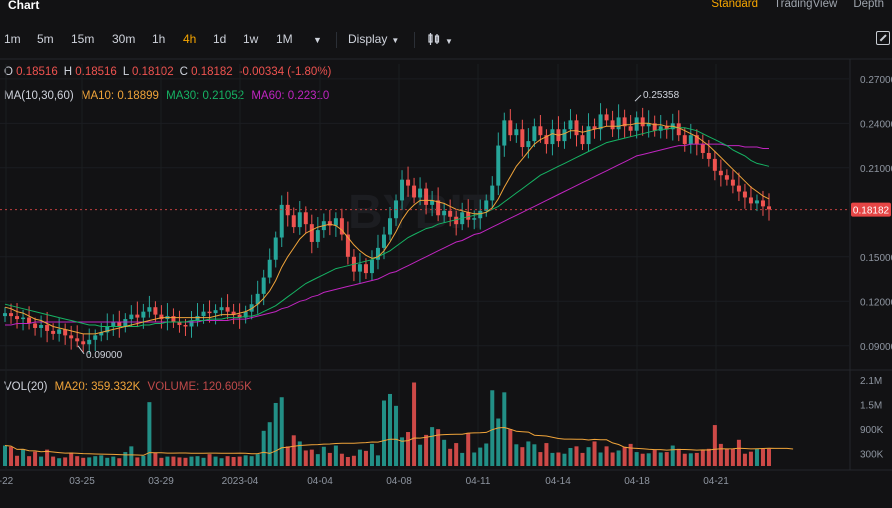  I want to click on vol-label: VOL(20), so click(26, 387).